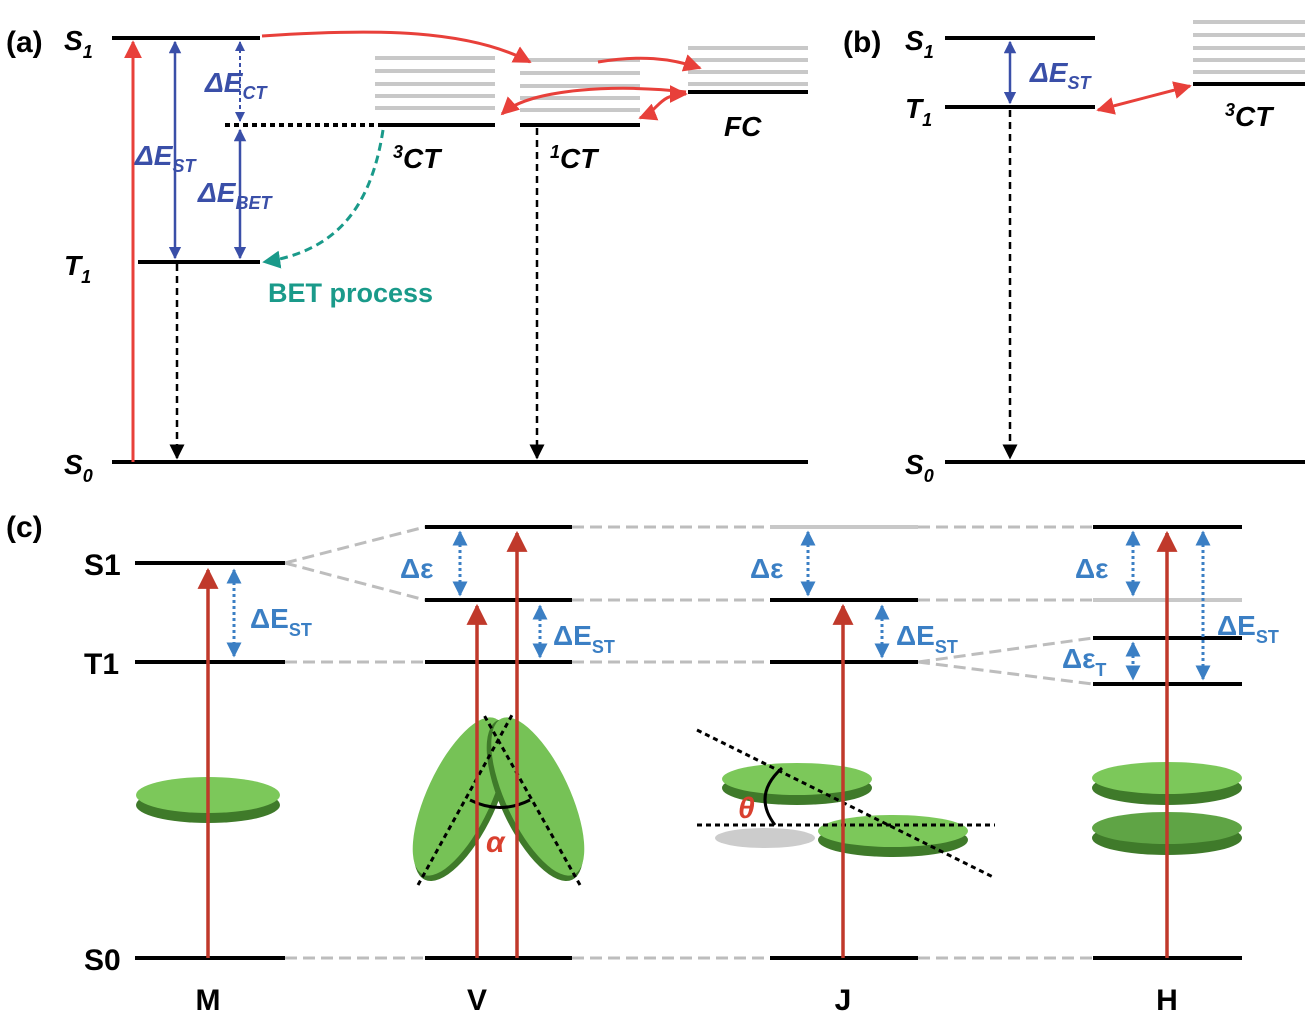  What do you see at coordinates (24, 42) in the screenshot?
I see `panel-label: (a)` at bounding box center [24, 42].